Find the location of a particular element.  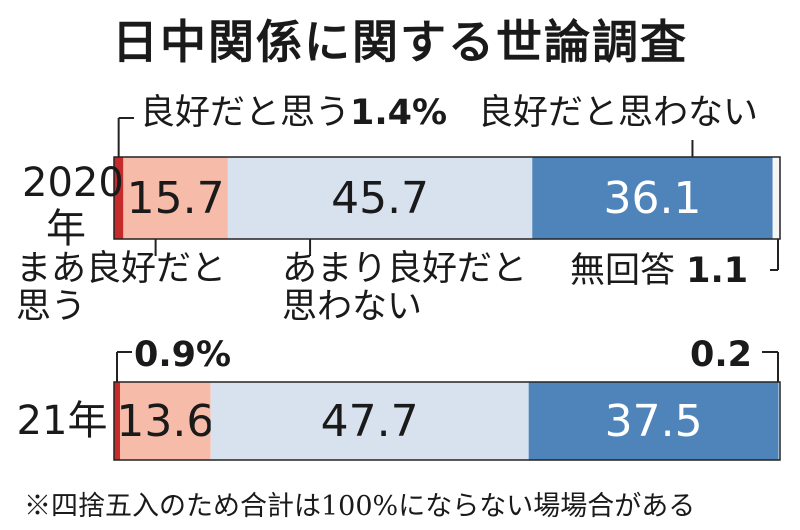

label-no-answer-value-2020: 1.1 is located at coordinates (717, 271).